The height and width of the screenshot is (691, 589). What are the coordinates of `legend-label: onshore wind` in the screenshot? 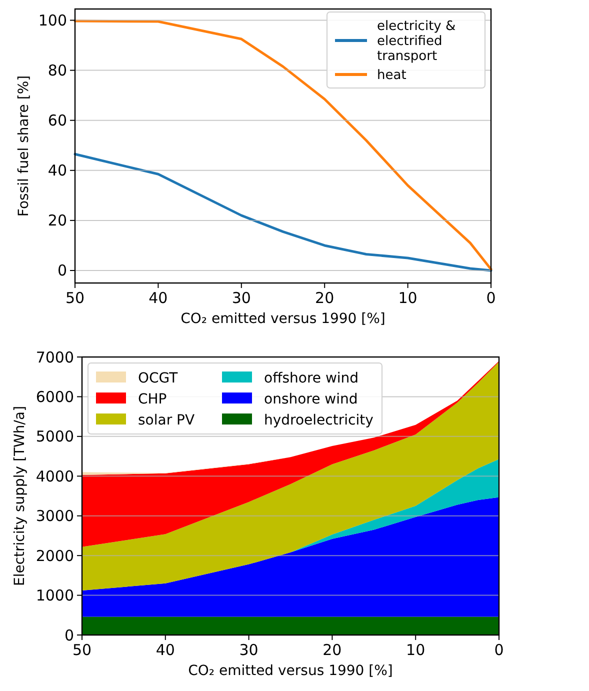 It's located at (311, 399).